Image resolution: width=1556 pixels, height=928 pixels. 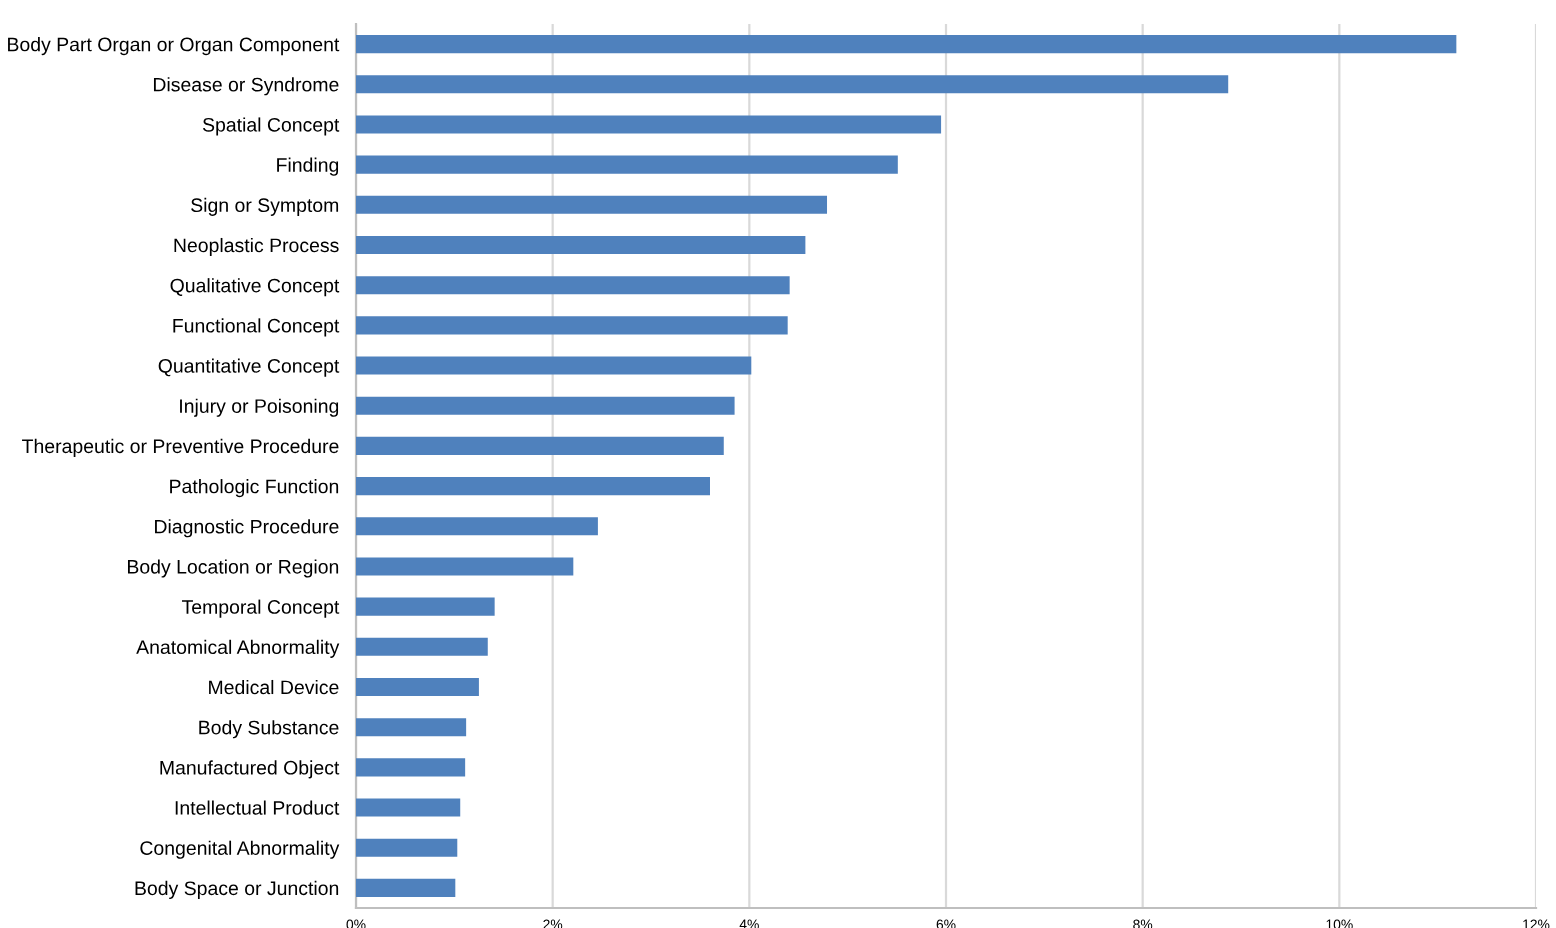 I want to click on y-tick-label: Temporal Concept, so click(x=260, y=608).